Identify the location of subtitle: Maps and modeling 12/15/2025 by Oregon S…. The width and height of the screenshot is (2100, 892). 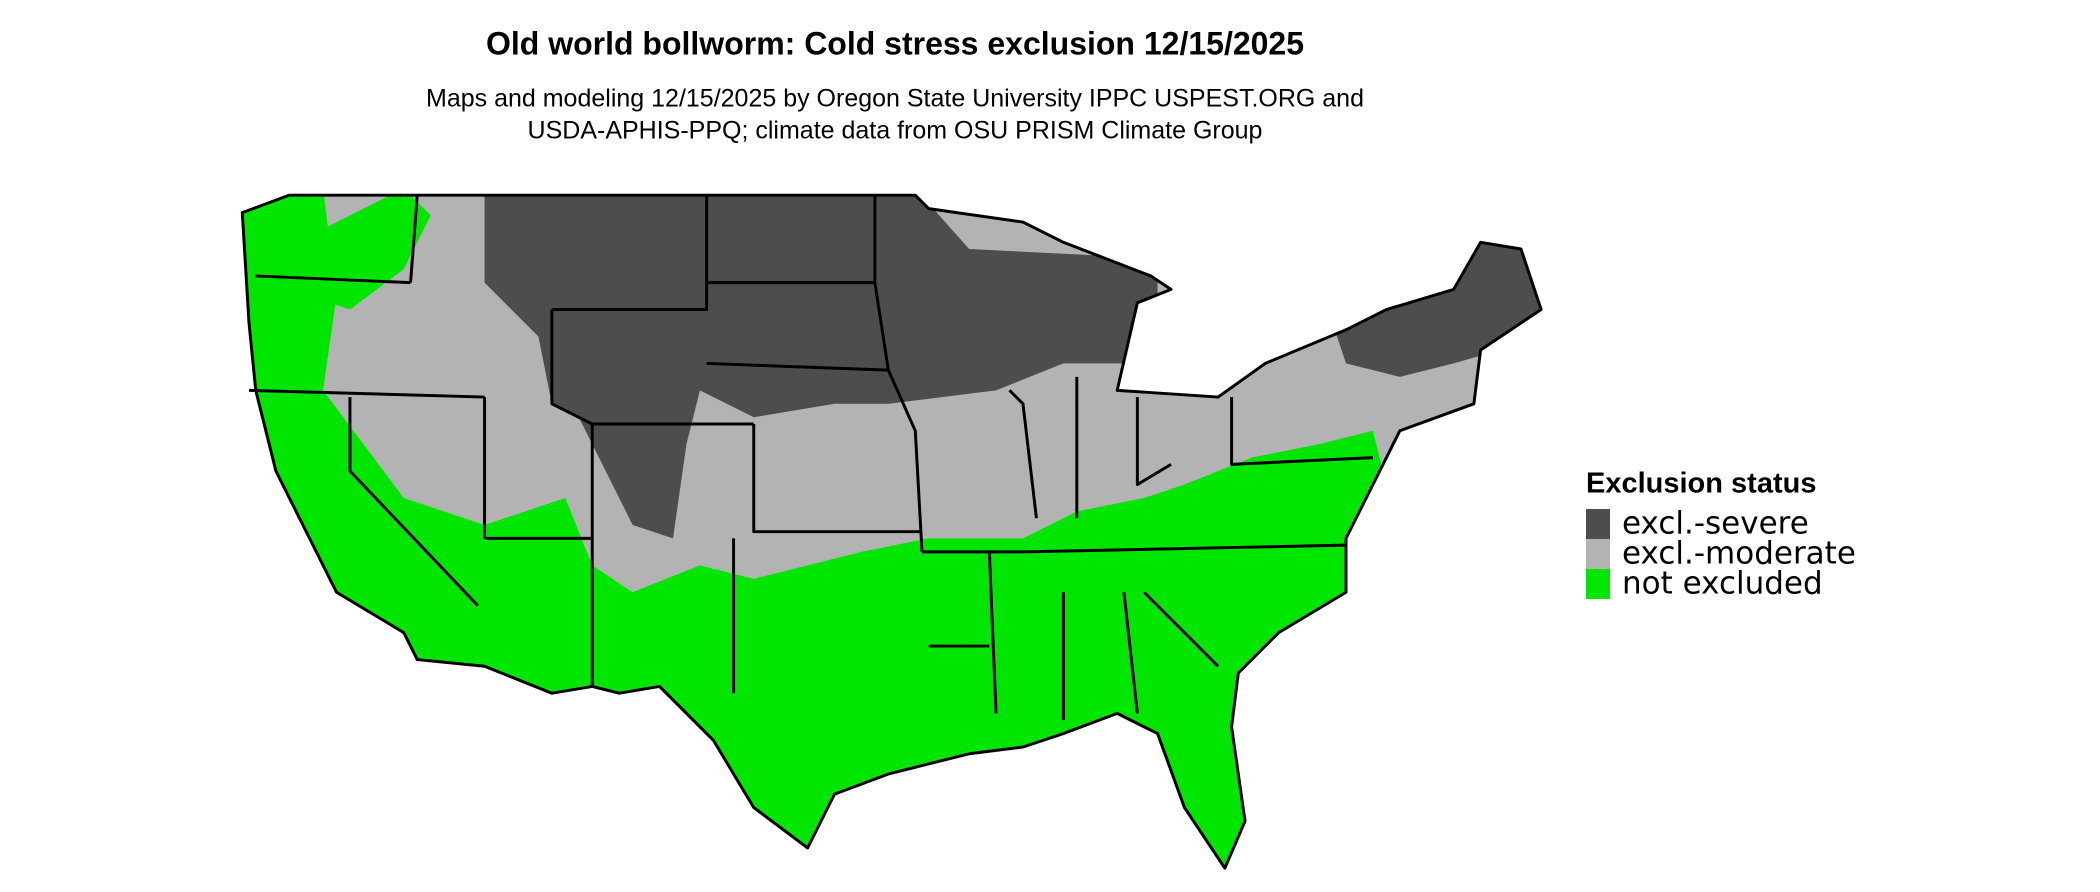
(895, 99).